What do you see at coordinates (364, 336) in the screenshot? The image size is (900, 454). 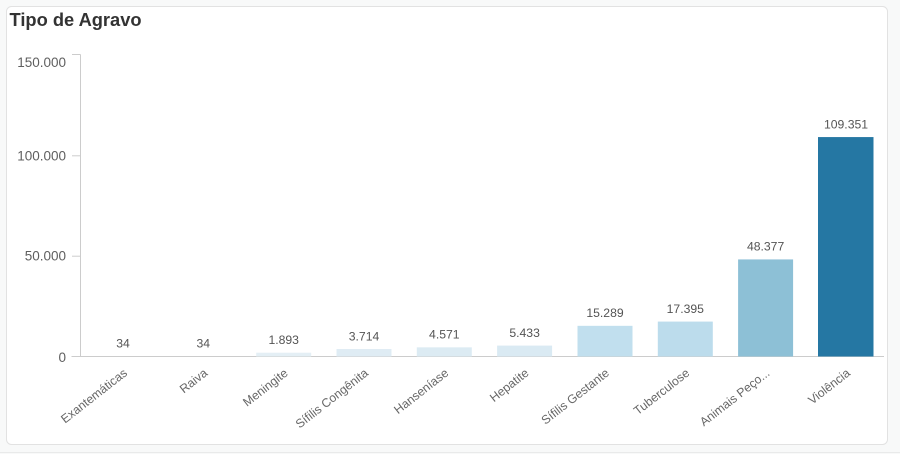 I see `svg-text: 3.714` at bounding box center [364, 336].